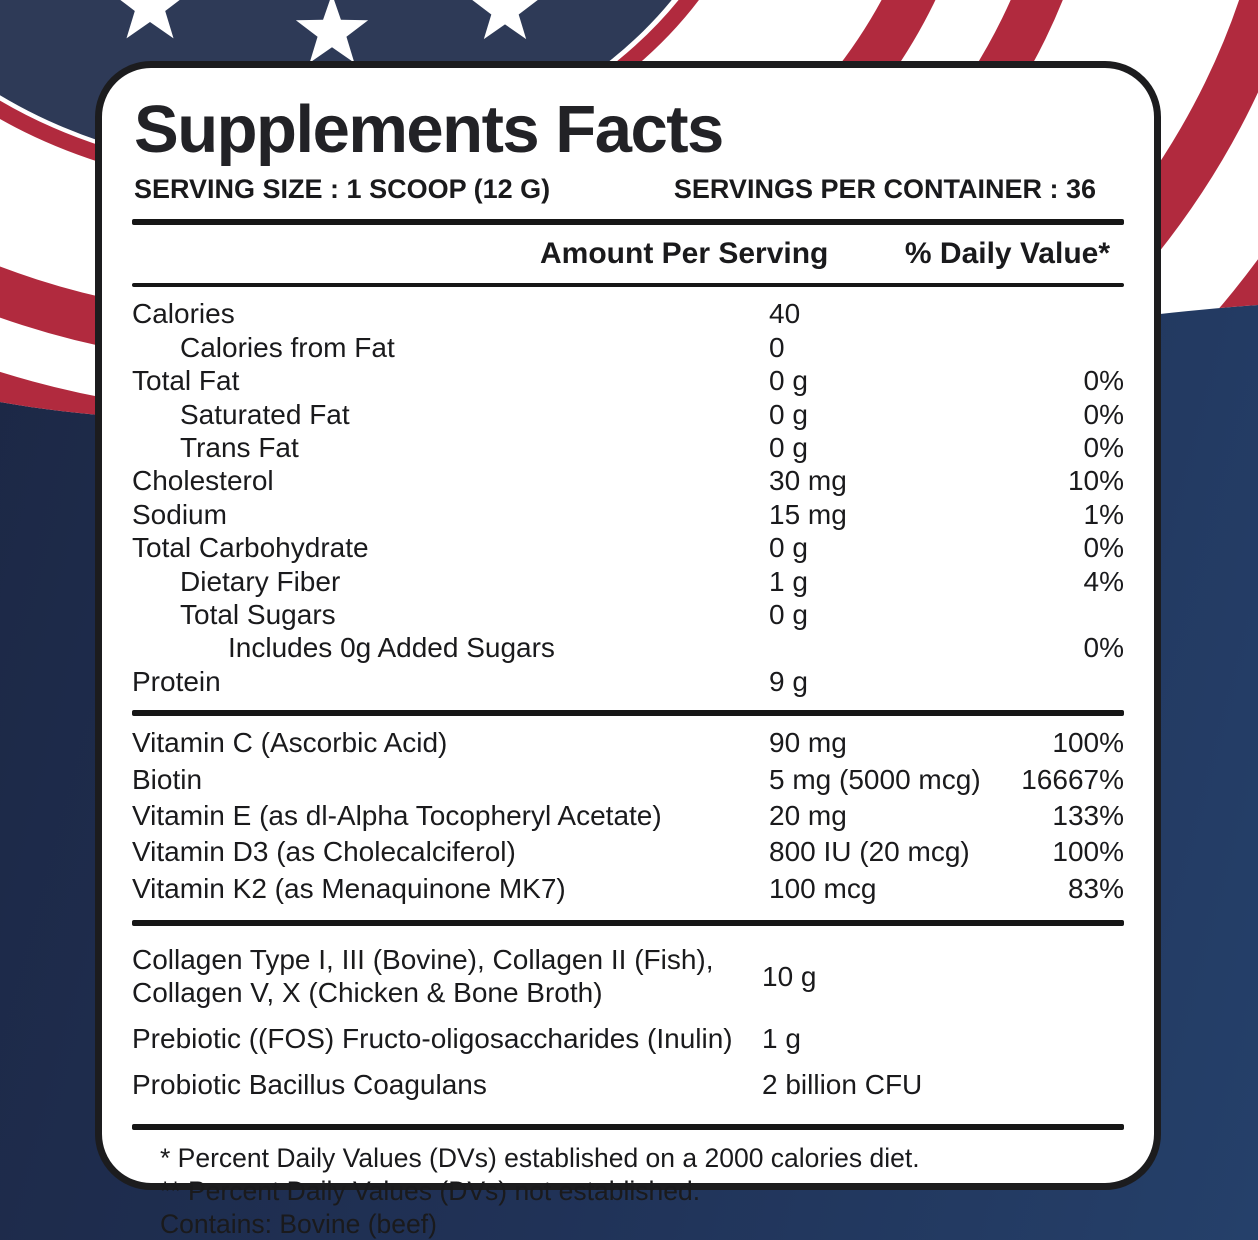 This screenshot has height=1240, width=1258. What do you see at coordinates (186, 381) in the screenshot?
I see `nutrient-name: Total Fat` at bounding box center [186, 381].